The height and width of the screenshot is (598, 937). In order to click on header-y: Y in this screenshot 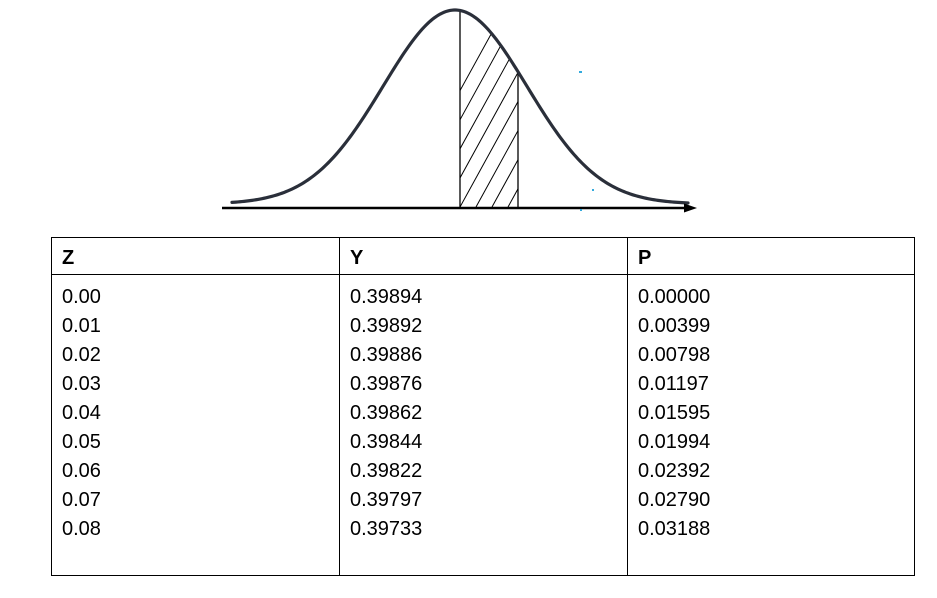, I will do `click(483, 256)`.